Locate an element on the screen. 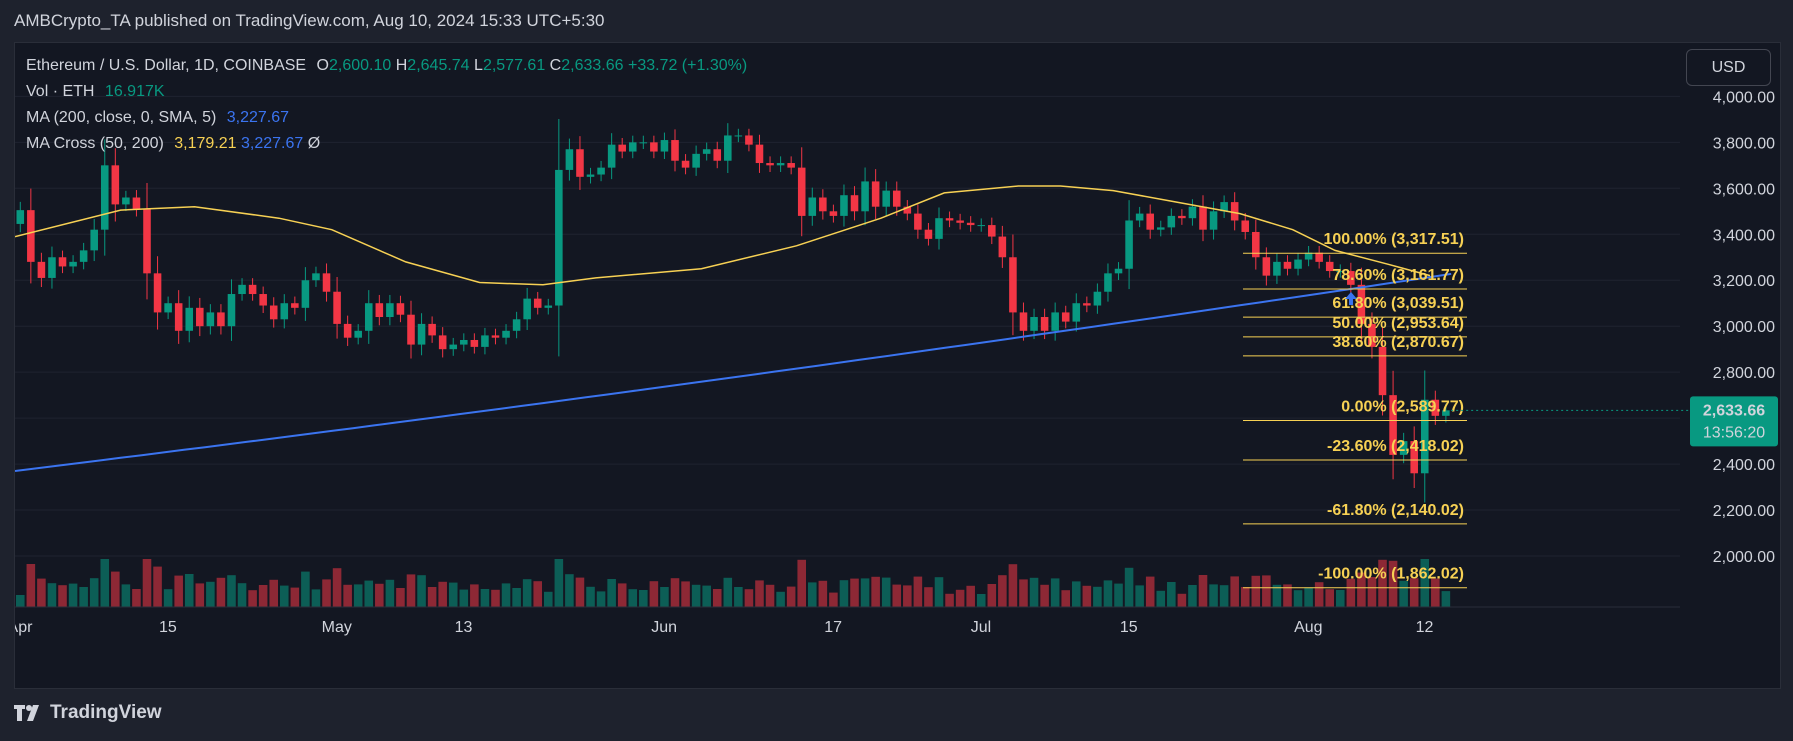  cross-marker-icon is located at coordinates (1351, 298).